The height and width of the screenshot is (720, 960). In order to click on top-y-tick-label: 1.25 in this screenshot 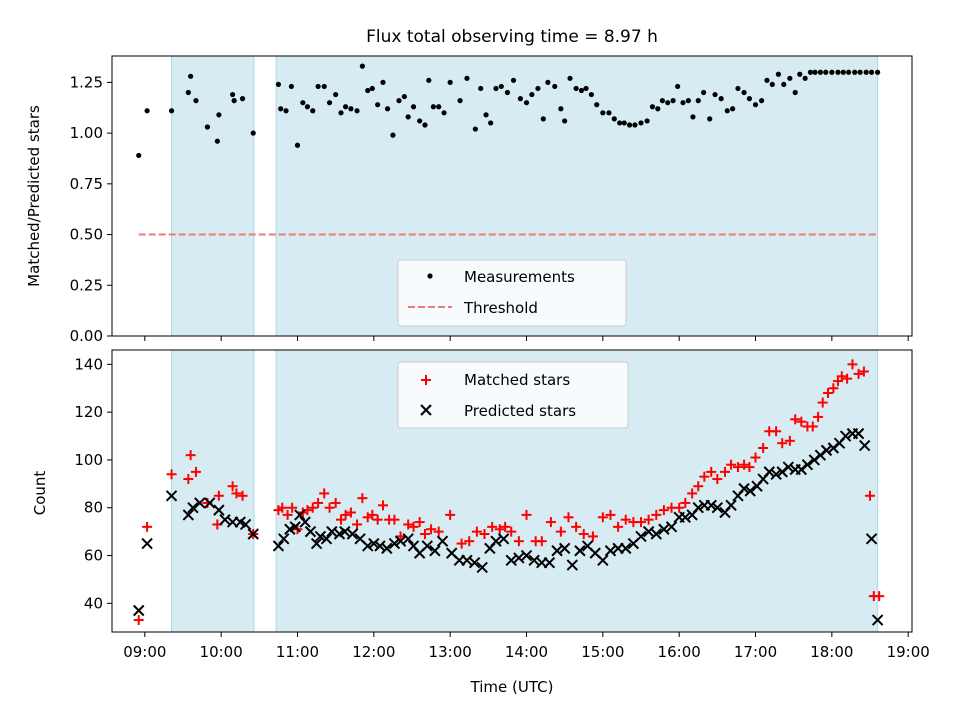, I will do `click(86, 82)`.